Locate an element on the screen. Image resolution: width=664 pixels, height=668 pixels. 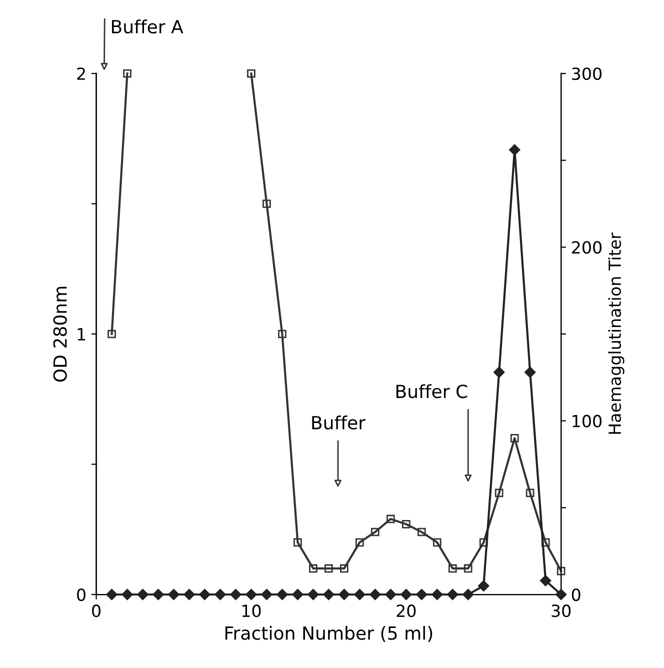
annotation: Buffer is located at coordinates (339, 423).